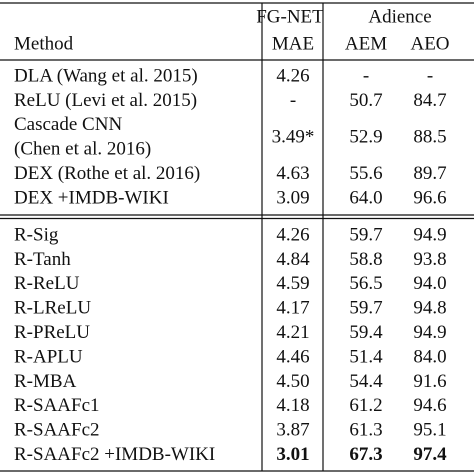 The width and height of the screenshot is (474, 475). I want to click on method-cell: DLA (Wang et al. 2015), so click(106, 75).